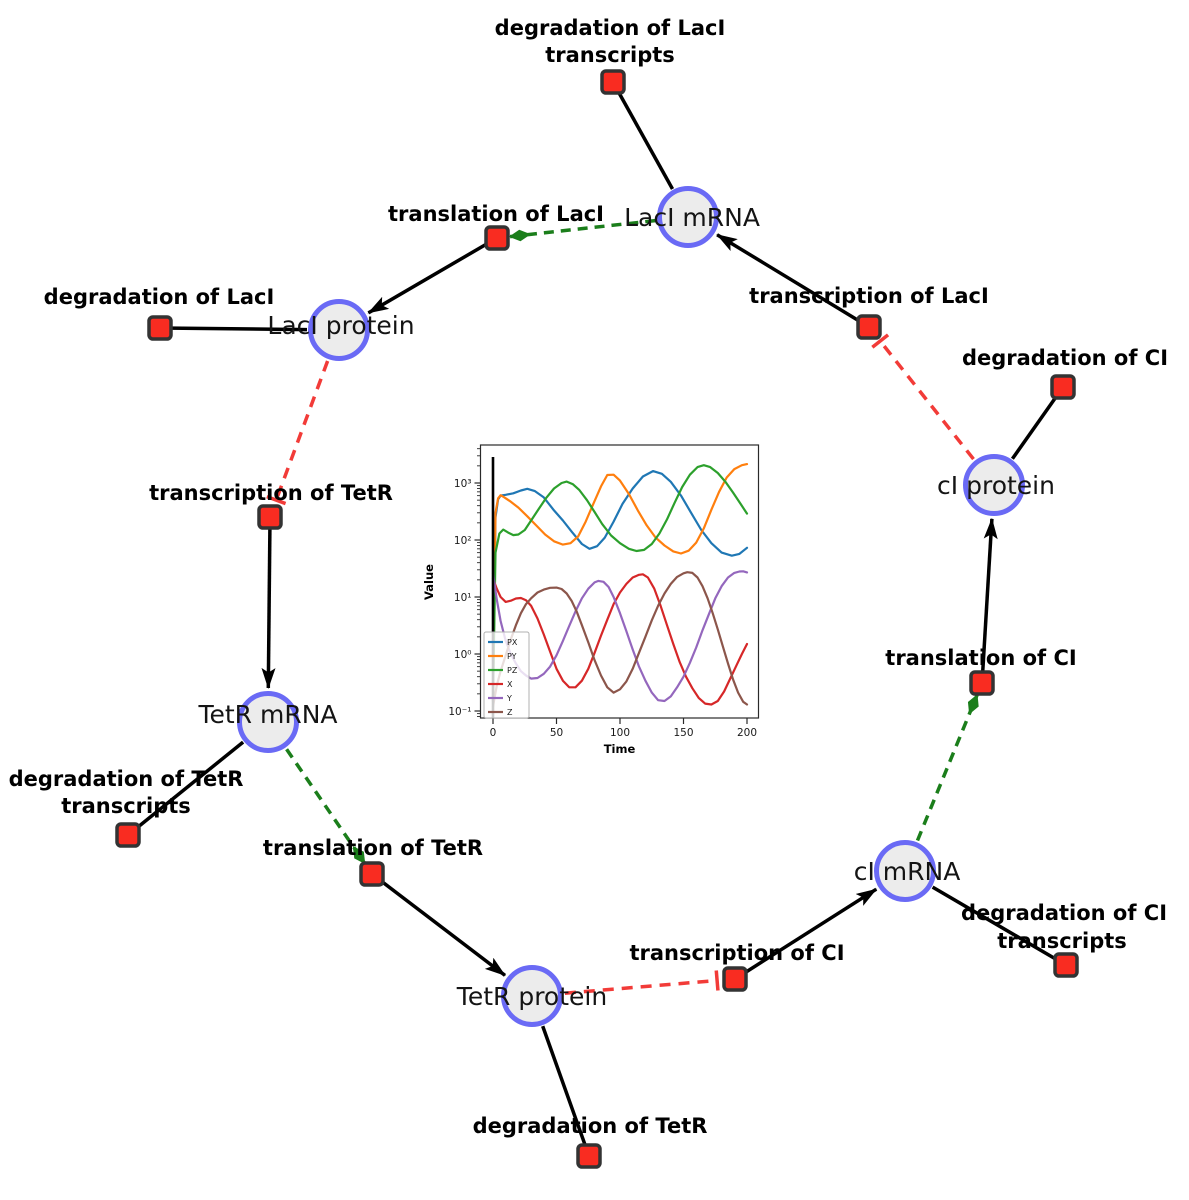 The height and width of the screenshot is (1200, 1189). Describe the element at coordinates (582, 230) in the screenshot. I see `edge-lacimrna-translationlaci` at that location.